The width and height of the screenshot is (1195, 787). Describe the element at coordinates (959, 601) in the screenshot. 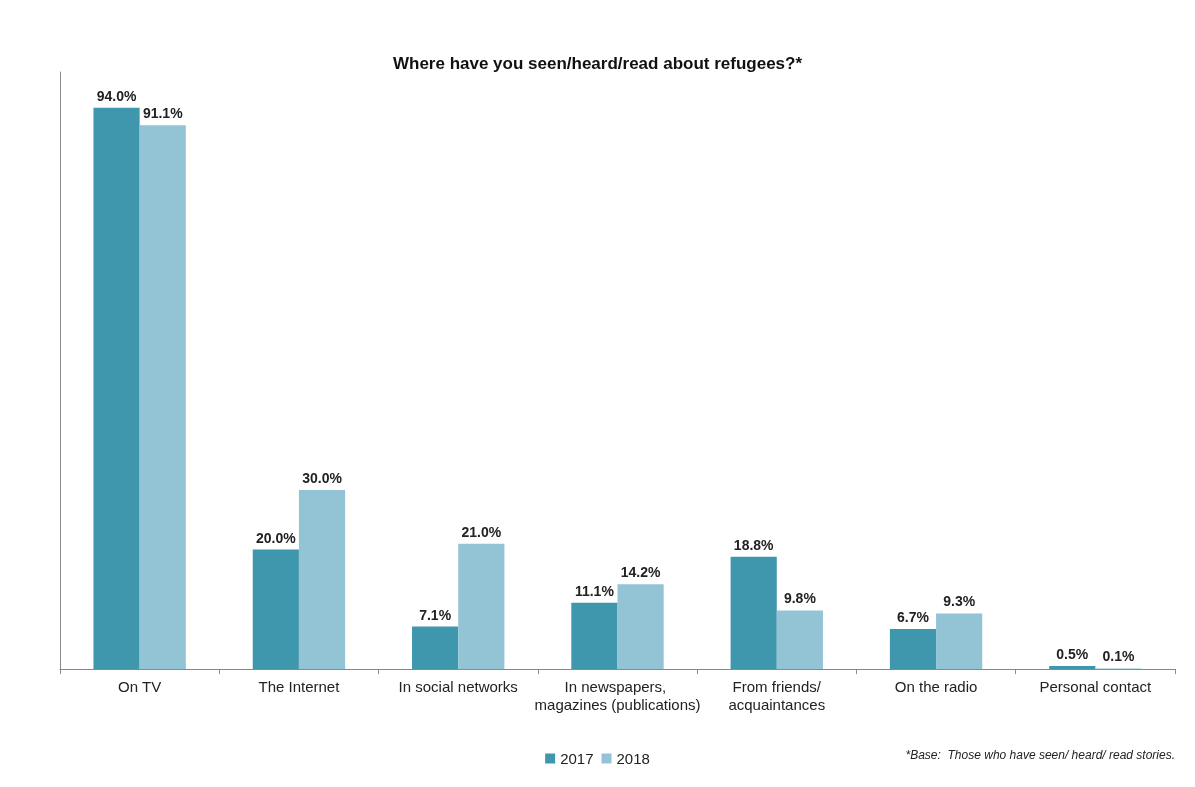

I see `data-label: 9.3%` at that location.